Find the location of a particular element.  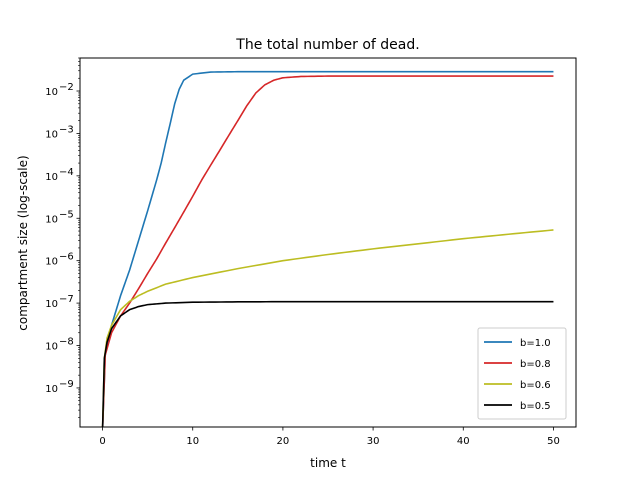

y-tick-exponent: −5 is located at coordinates (66, 214).